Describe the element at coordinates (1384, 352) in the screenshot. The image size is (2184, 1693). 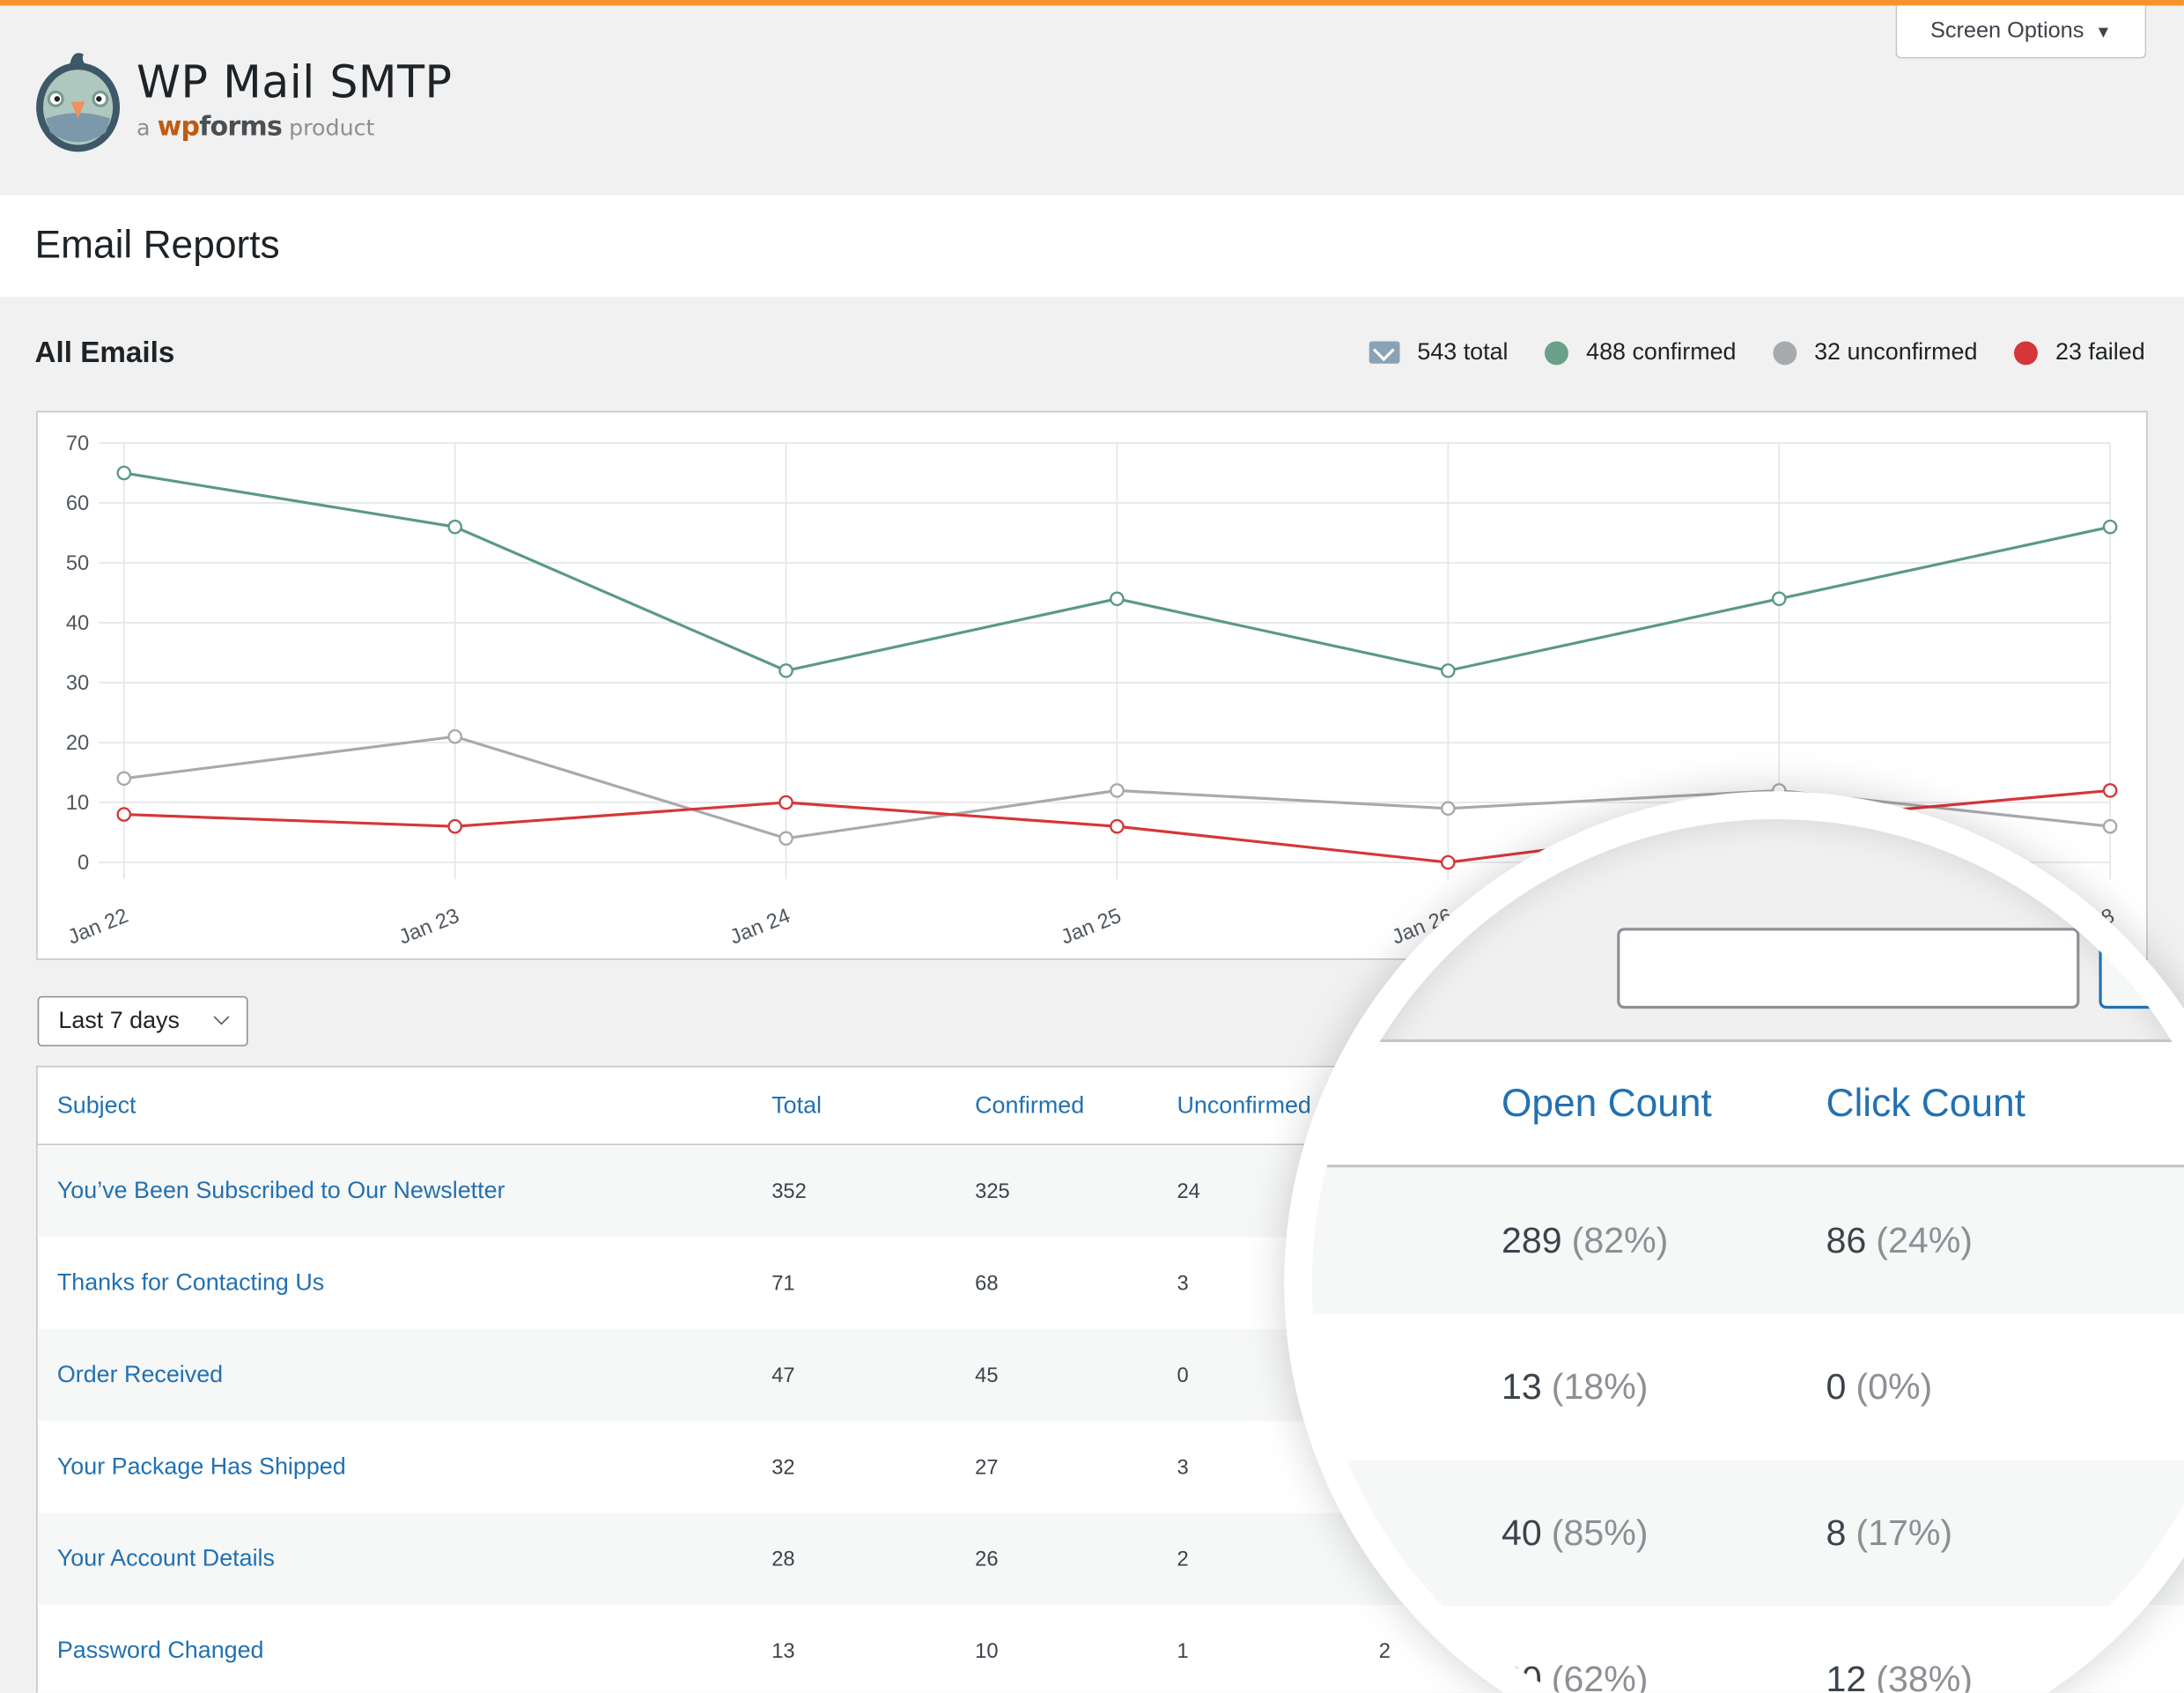
I see `mail-icon` at that location.